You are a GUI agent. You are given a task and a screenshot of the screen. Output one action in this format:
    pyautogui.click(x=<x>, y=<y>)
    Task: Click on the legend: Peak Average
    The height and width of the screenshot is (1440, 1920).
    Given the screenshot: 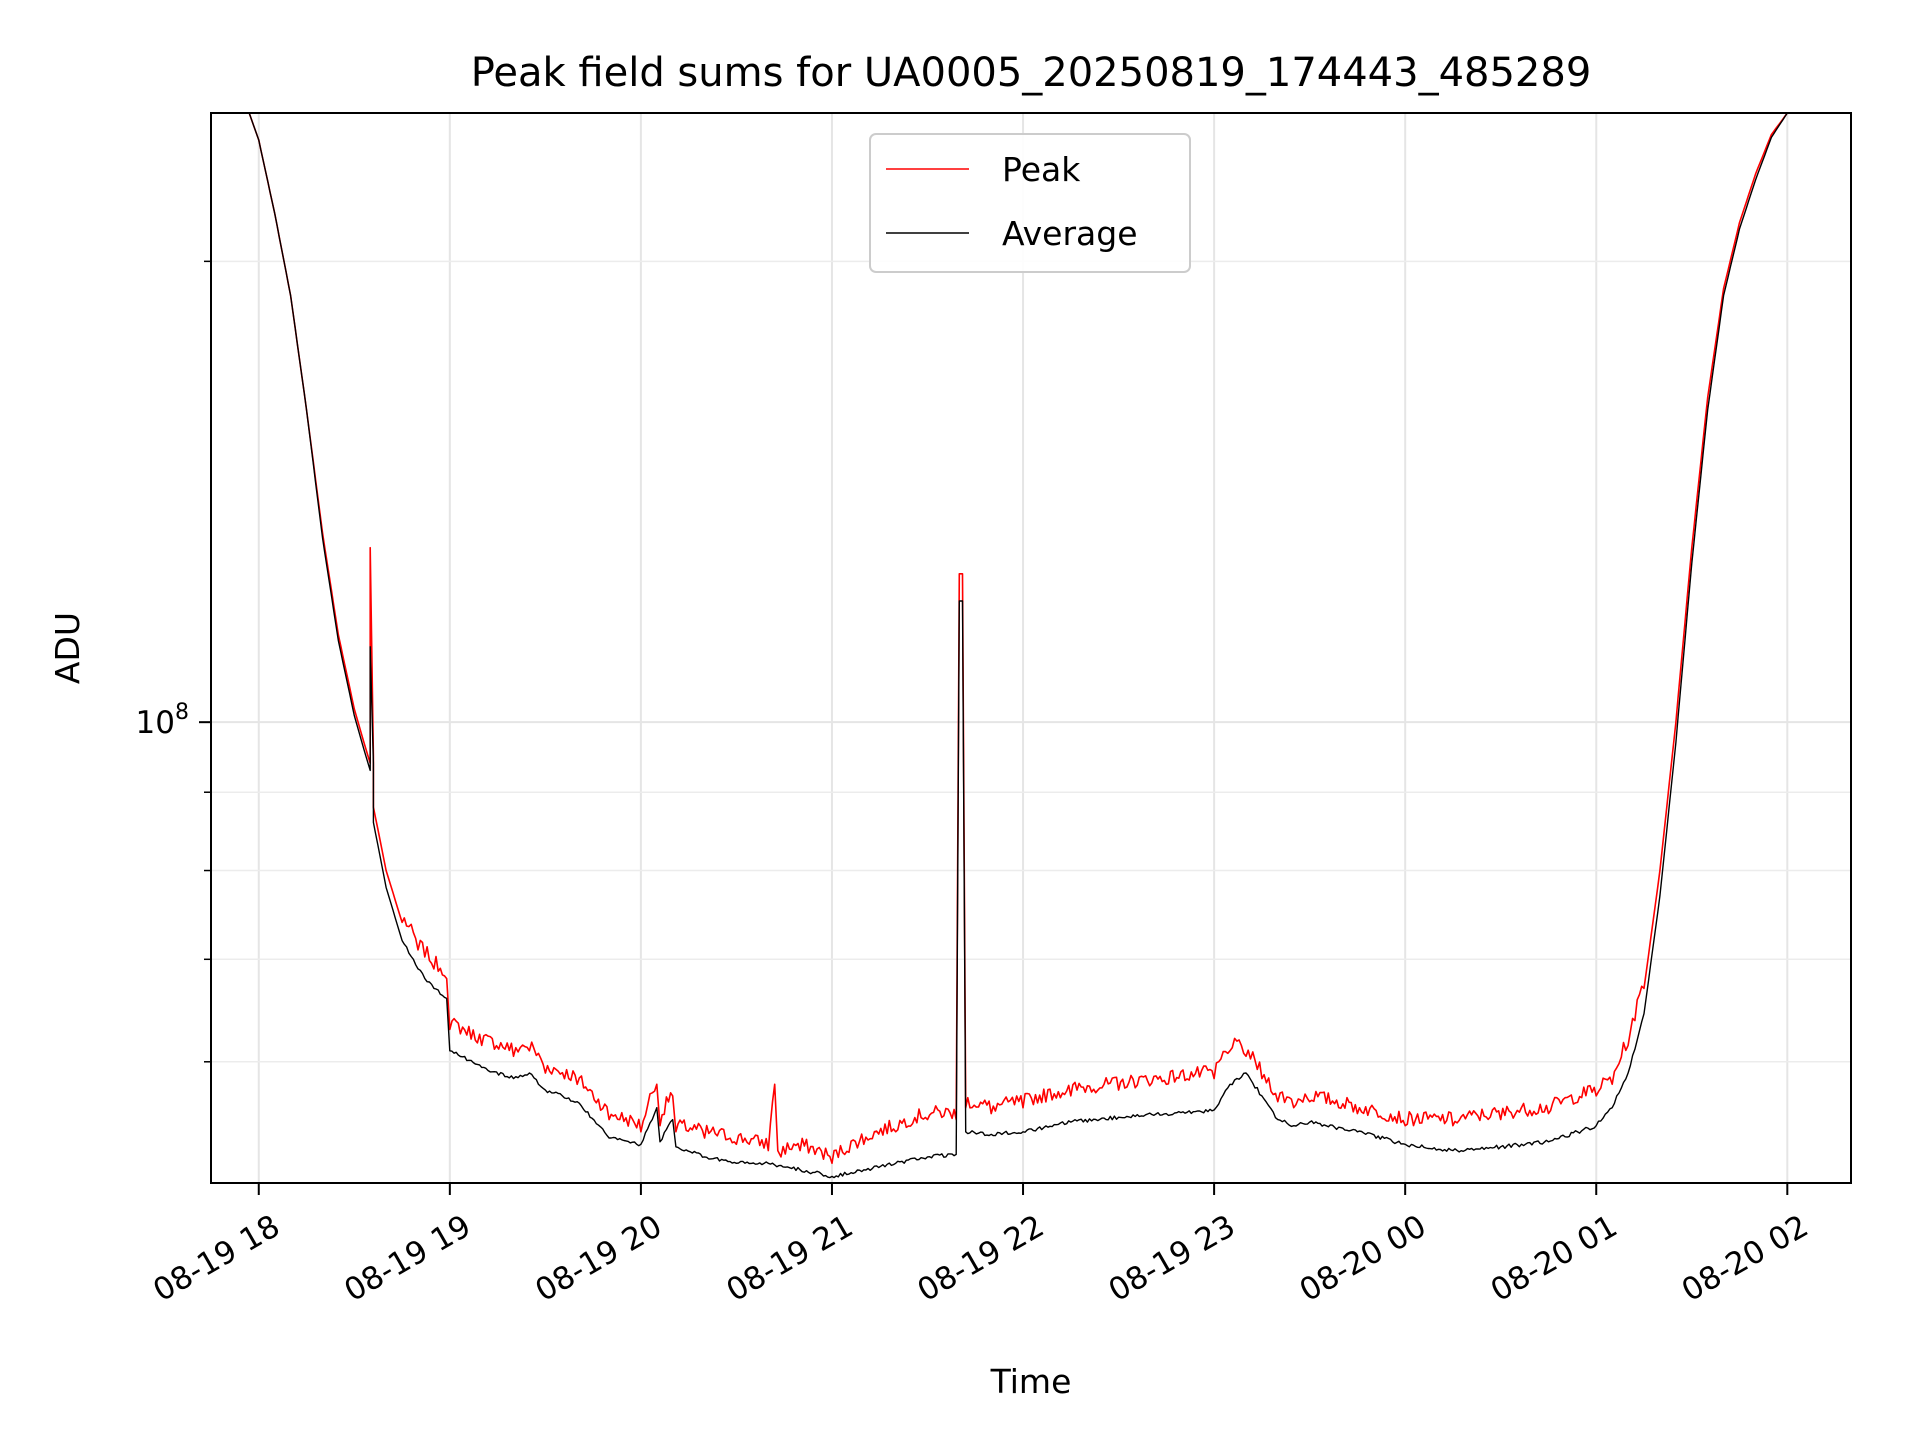 What is the action you would take?
    pyautogui.click(x=1030, y=203)
    